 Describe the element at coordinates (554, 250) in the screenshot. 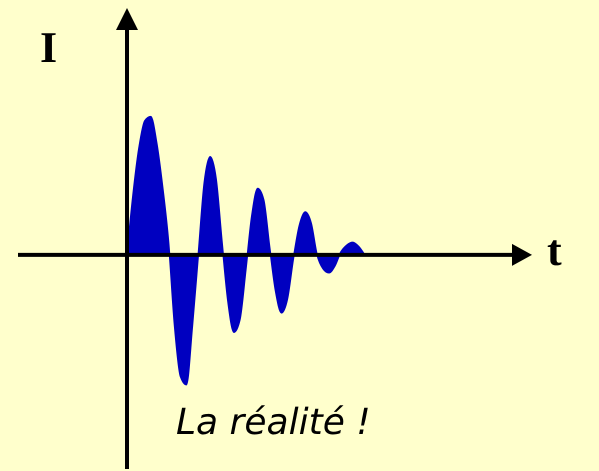

I see `x-axis-title: t` at that location.